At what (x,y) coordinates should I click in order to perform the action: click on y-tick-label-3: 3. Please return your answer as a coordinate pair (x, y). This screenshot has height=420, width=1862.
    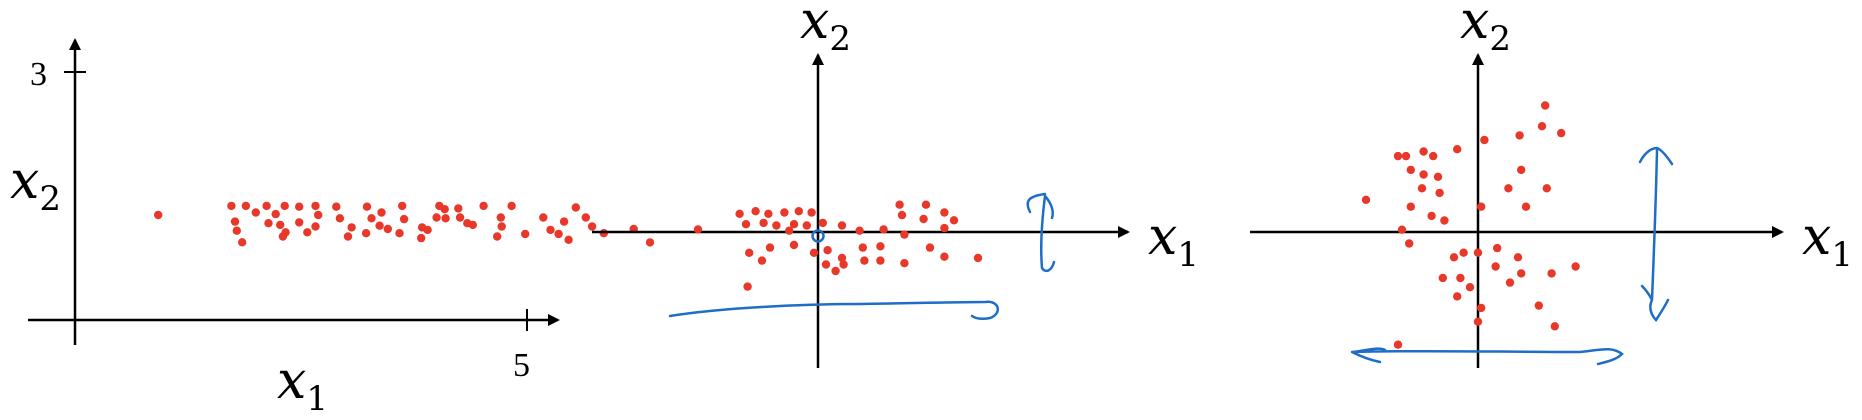
    Looking at the image, I should click on (38, 74).